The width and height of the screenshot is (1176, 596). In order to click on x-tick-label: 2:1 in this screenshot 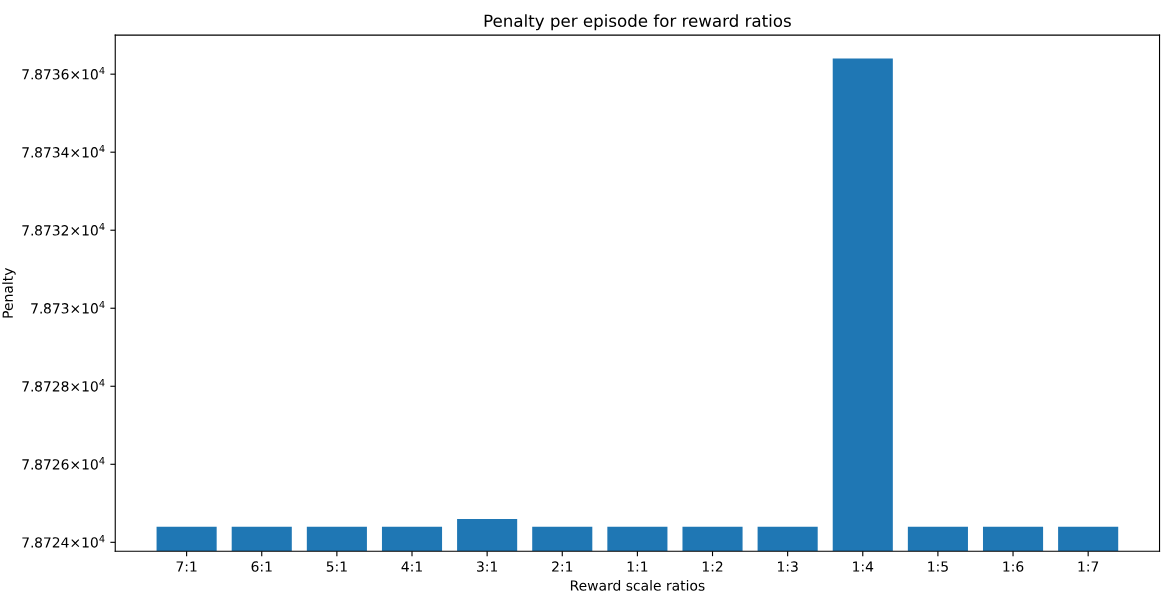, I will do `click(562, 566)`.